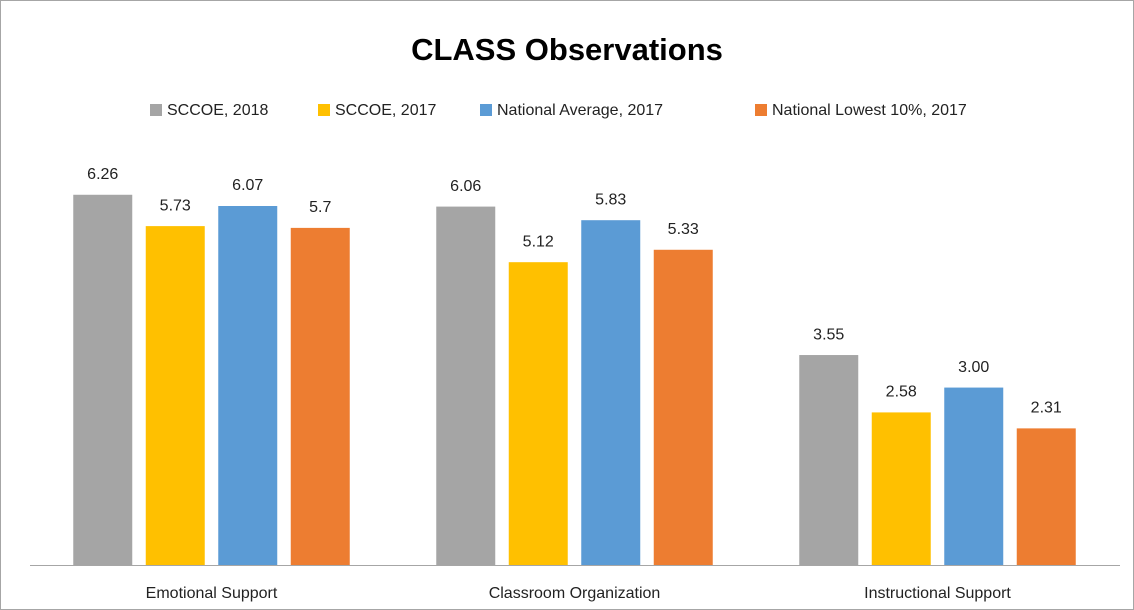 The image size is (1134, 610). Describe the element at coordinates (538, 241) in the screenshot. I see `data-label: 5.12` at that location.